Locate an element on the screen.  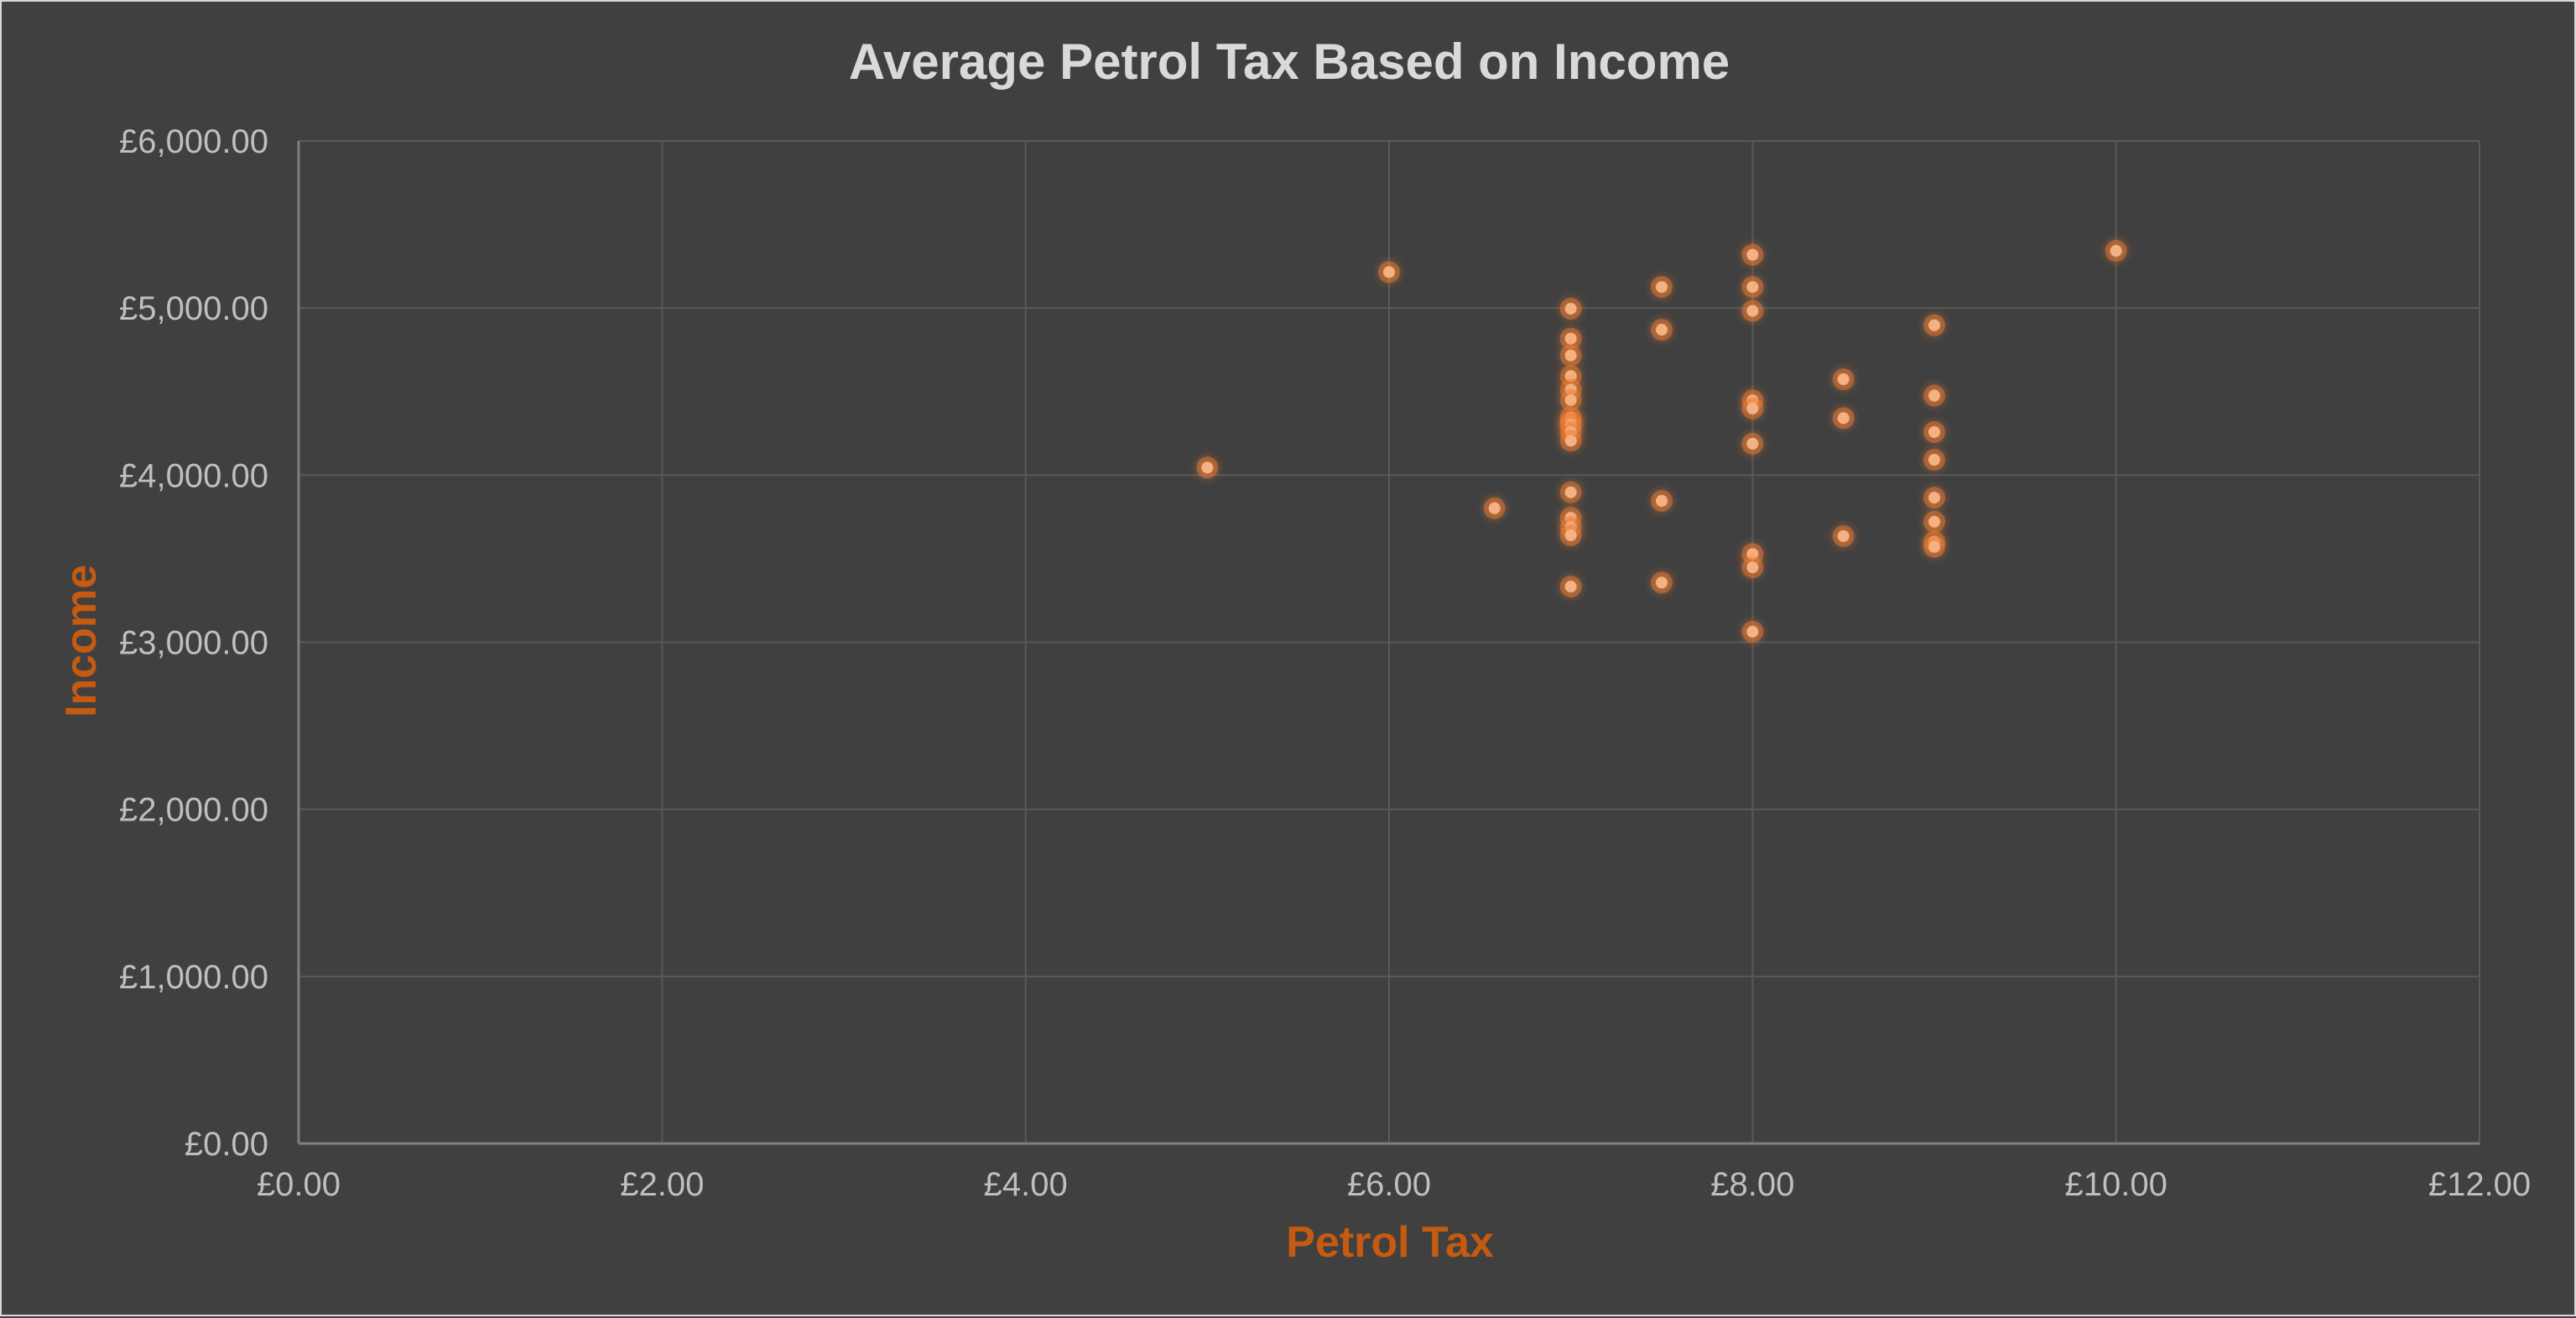
y-tick-label: £2,000.00 is located at coordinates (193, 810).